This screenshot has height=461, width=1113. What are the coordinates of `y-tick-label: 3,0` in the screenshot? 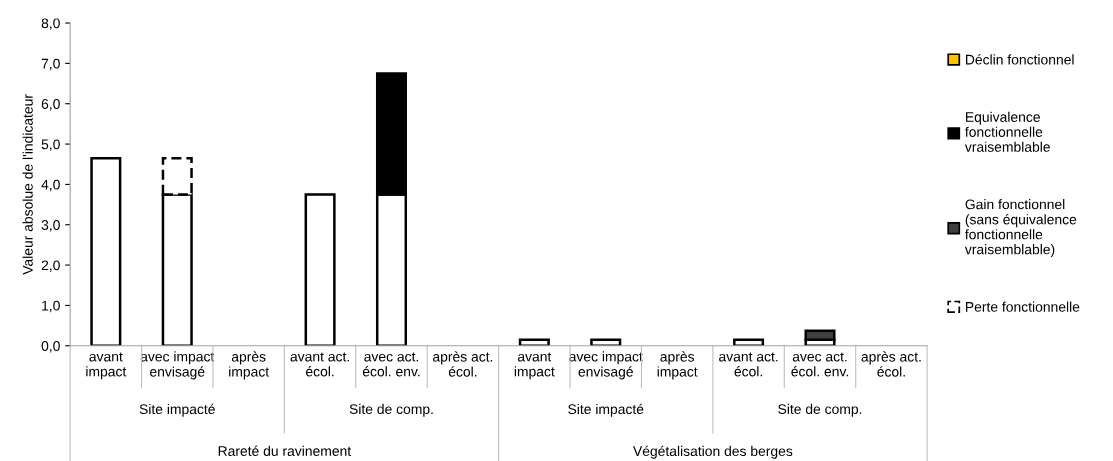 It's located at (50, 226).